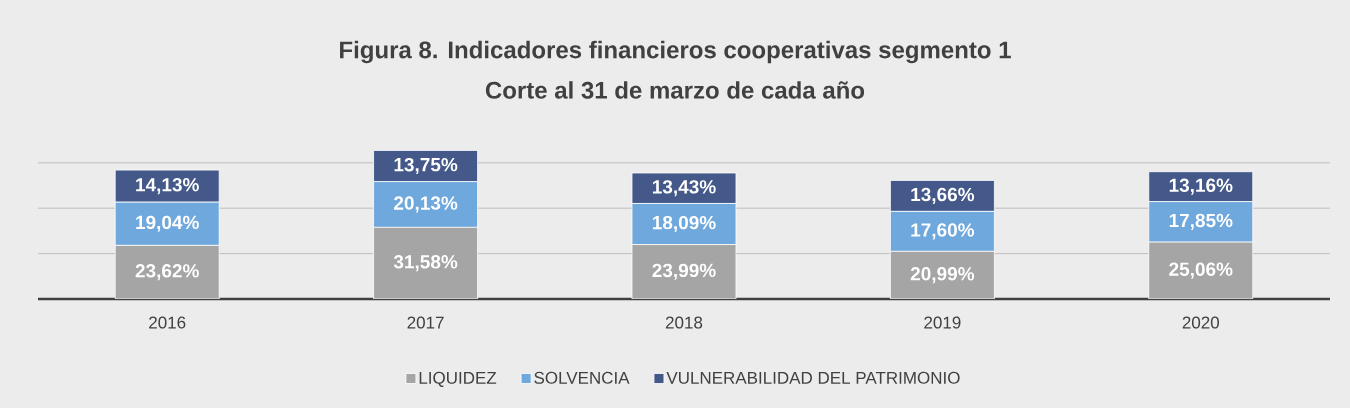 The width and height of the screenshot is (1350, 408). What do you see at coordinates (942, 322) in the screenshot?
I see `x-tick-label: 2019` at bounding box center [942, 322].